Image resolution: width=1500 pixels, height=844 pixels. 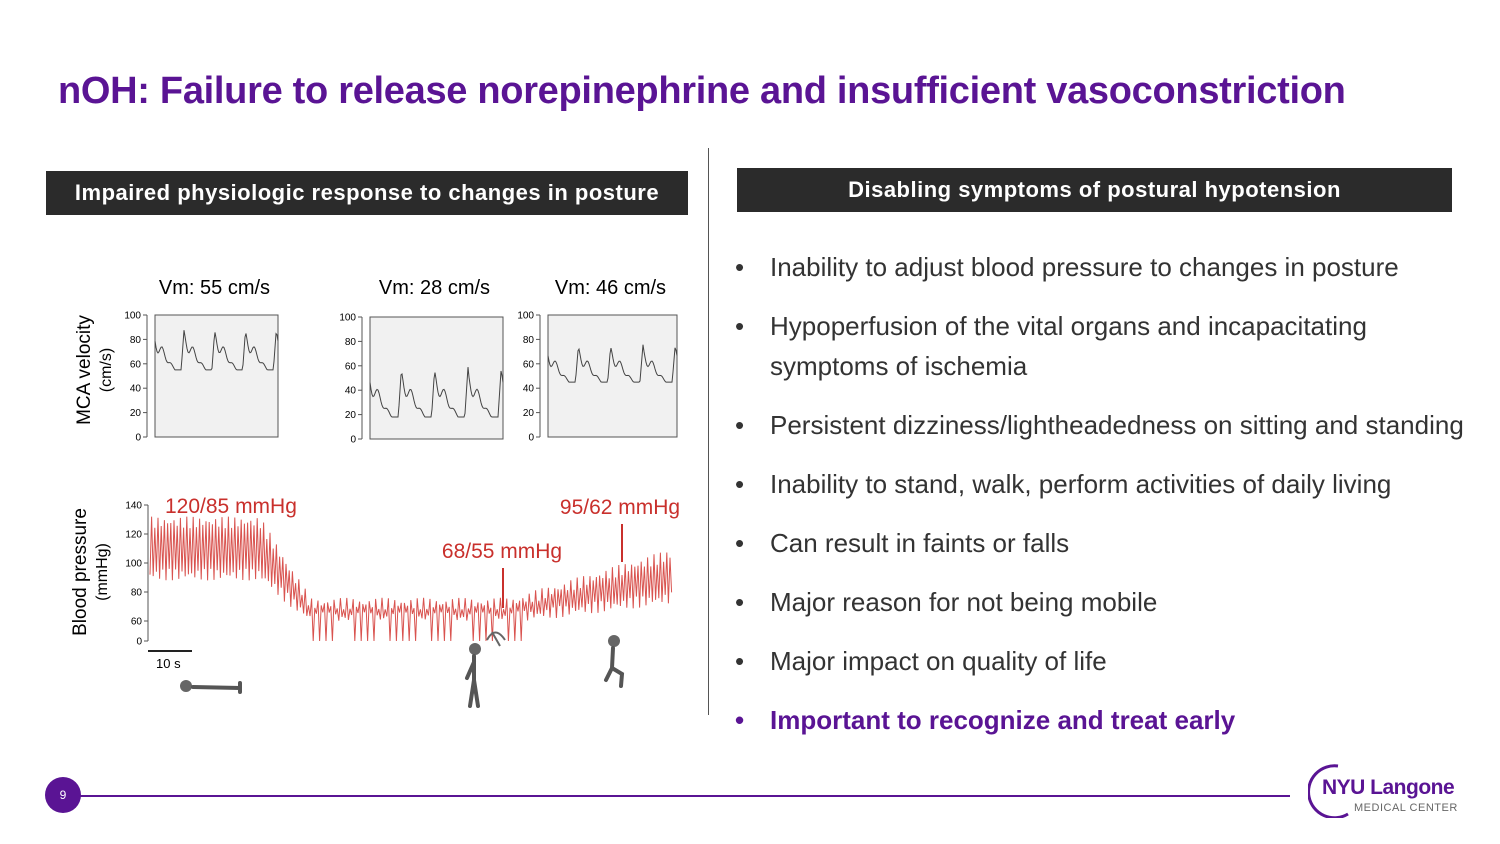 What do you see at coordinates (102, 572) in the screenshot?
I see `axis-unit: (mmHg)` at bounding box center [102, 572].